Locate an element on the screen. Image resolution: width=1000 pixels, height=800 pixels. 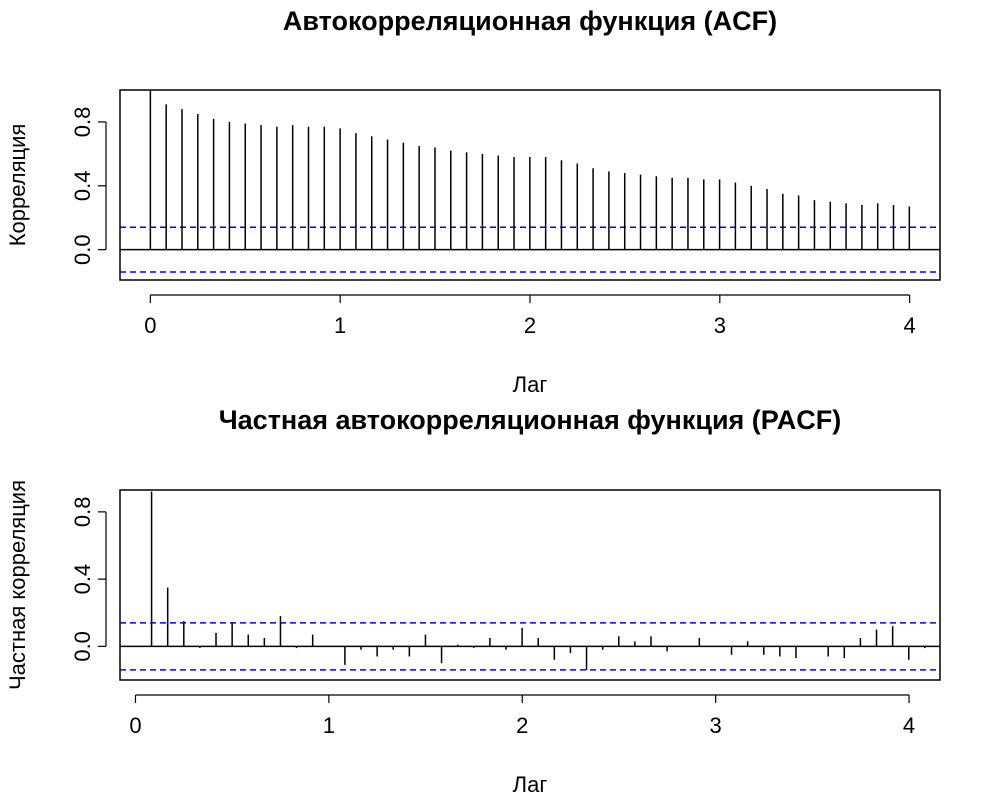
pacf-y-tick-label: 0.8 is located at coordinates (82, 512).